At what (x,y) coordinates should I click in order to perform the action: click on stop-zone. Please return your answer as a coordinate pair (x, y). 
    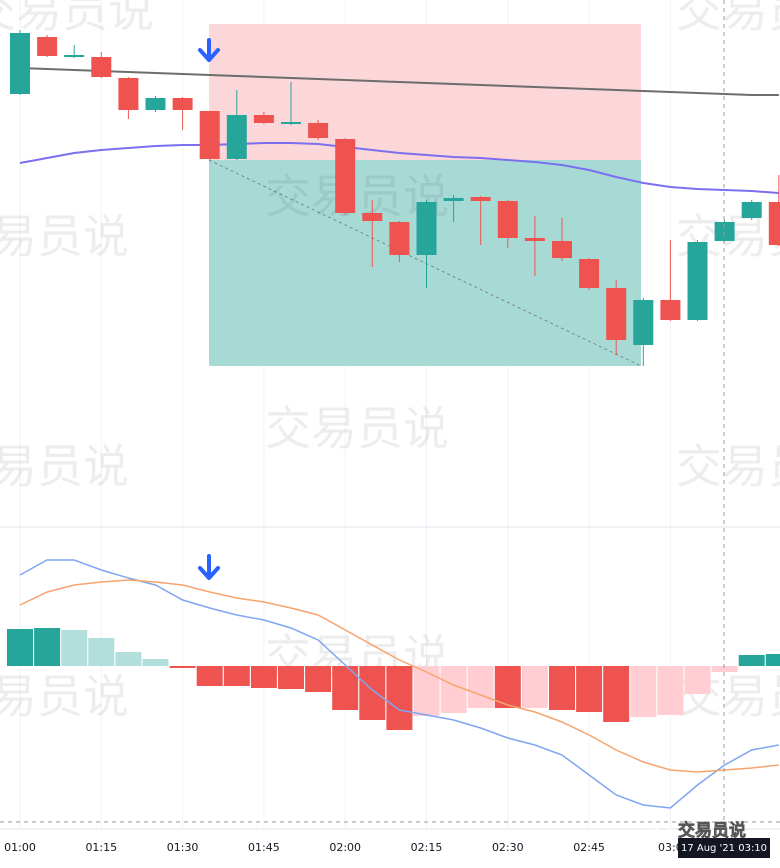
    Looking at the image, I should click on (425, 92).